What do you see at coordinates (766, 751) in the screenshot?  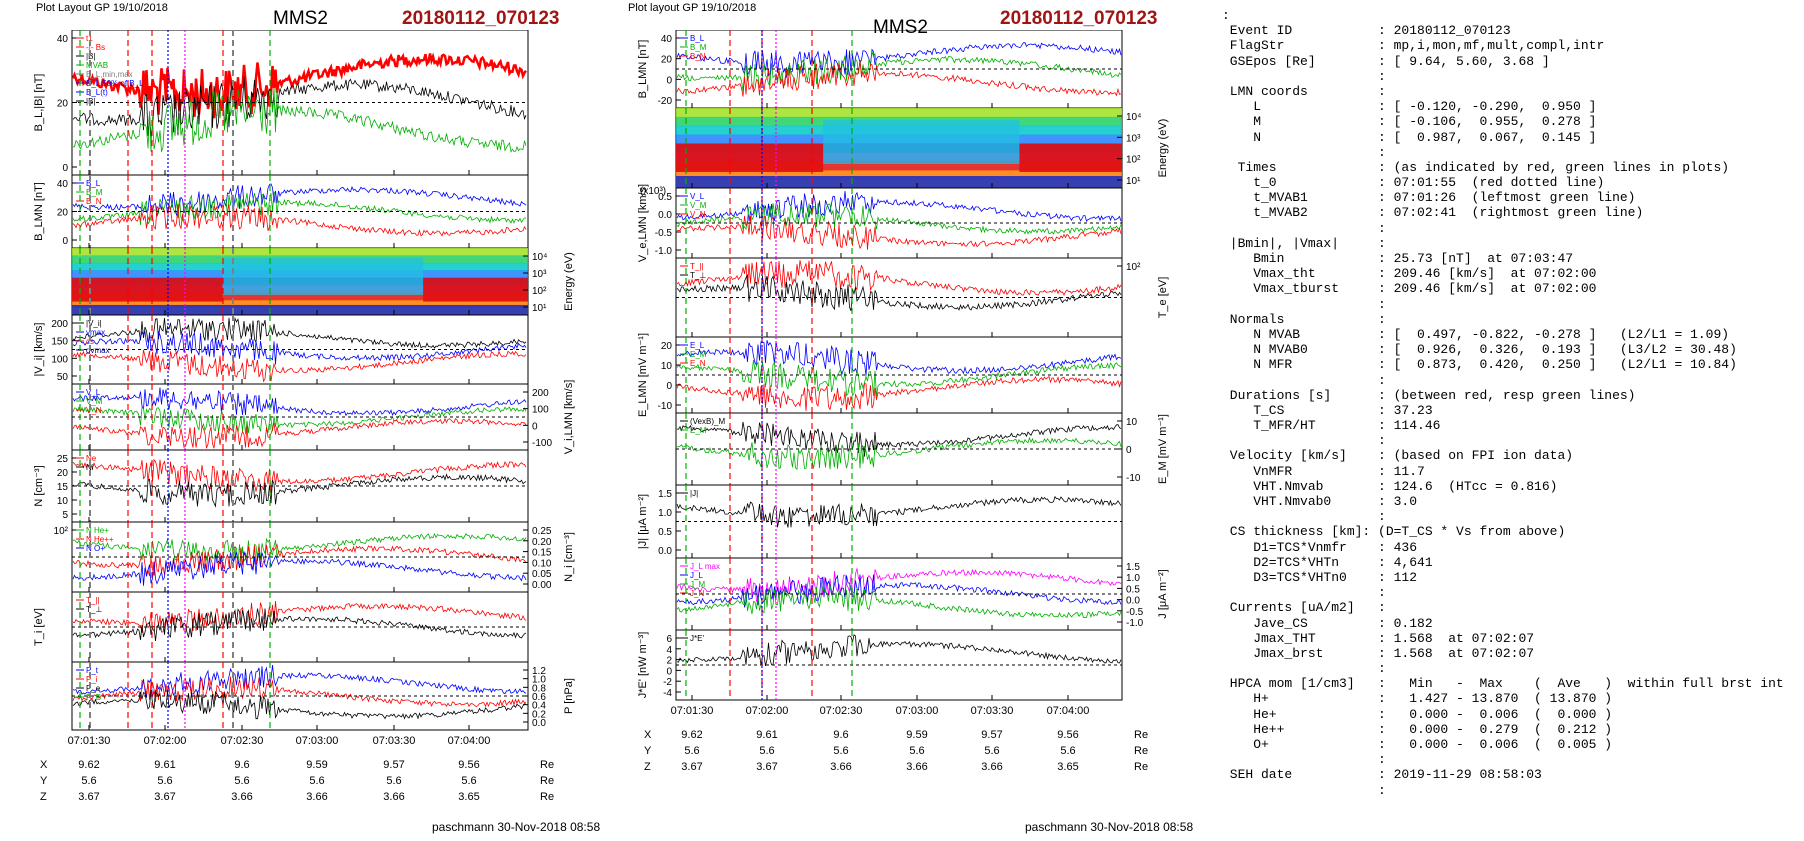 I see `mid-coord-value: 5.6` at bounding box center [766, 751].